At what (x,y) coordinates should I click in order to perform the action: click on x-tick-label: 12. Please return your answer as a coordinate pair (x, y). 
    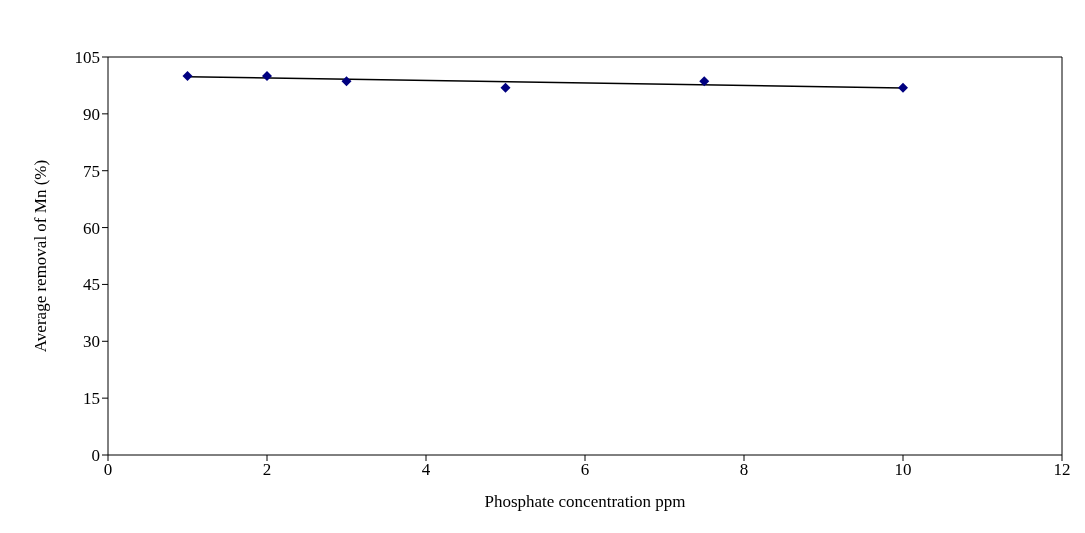
    Looking at the image, I should click on (1062, 470).